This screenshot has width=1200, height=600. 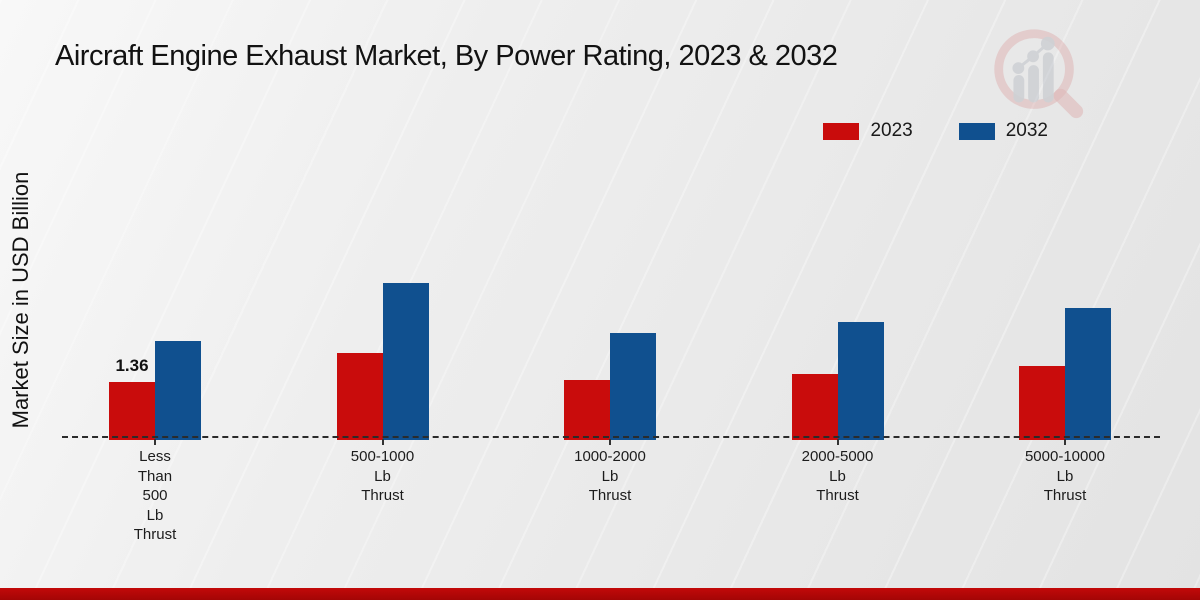 What do you see at coordinates (633, 386) in the screenshot?
I see `bar-2032-1000-2000-lb-thrust` at bounding box center [633, 386].